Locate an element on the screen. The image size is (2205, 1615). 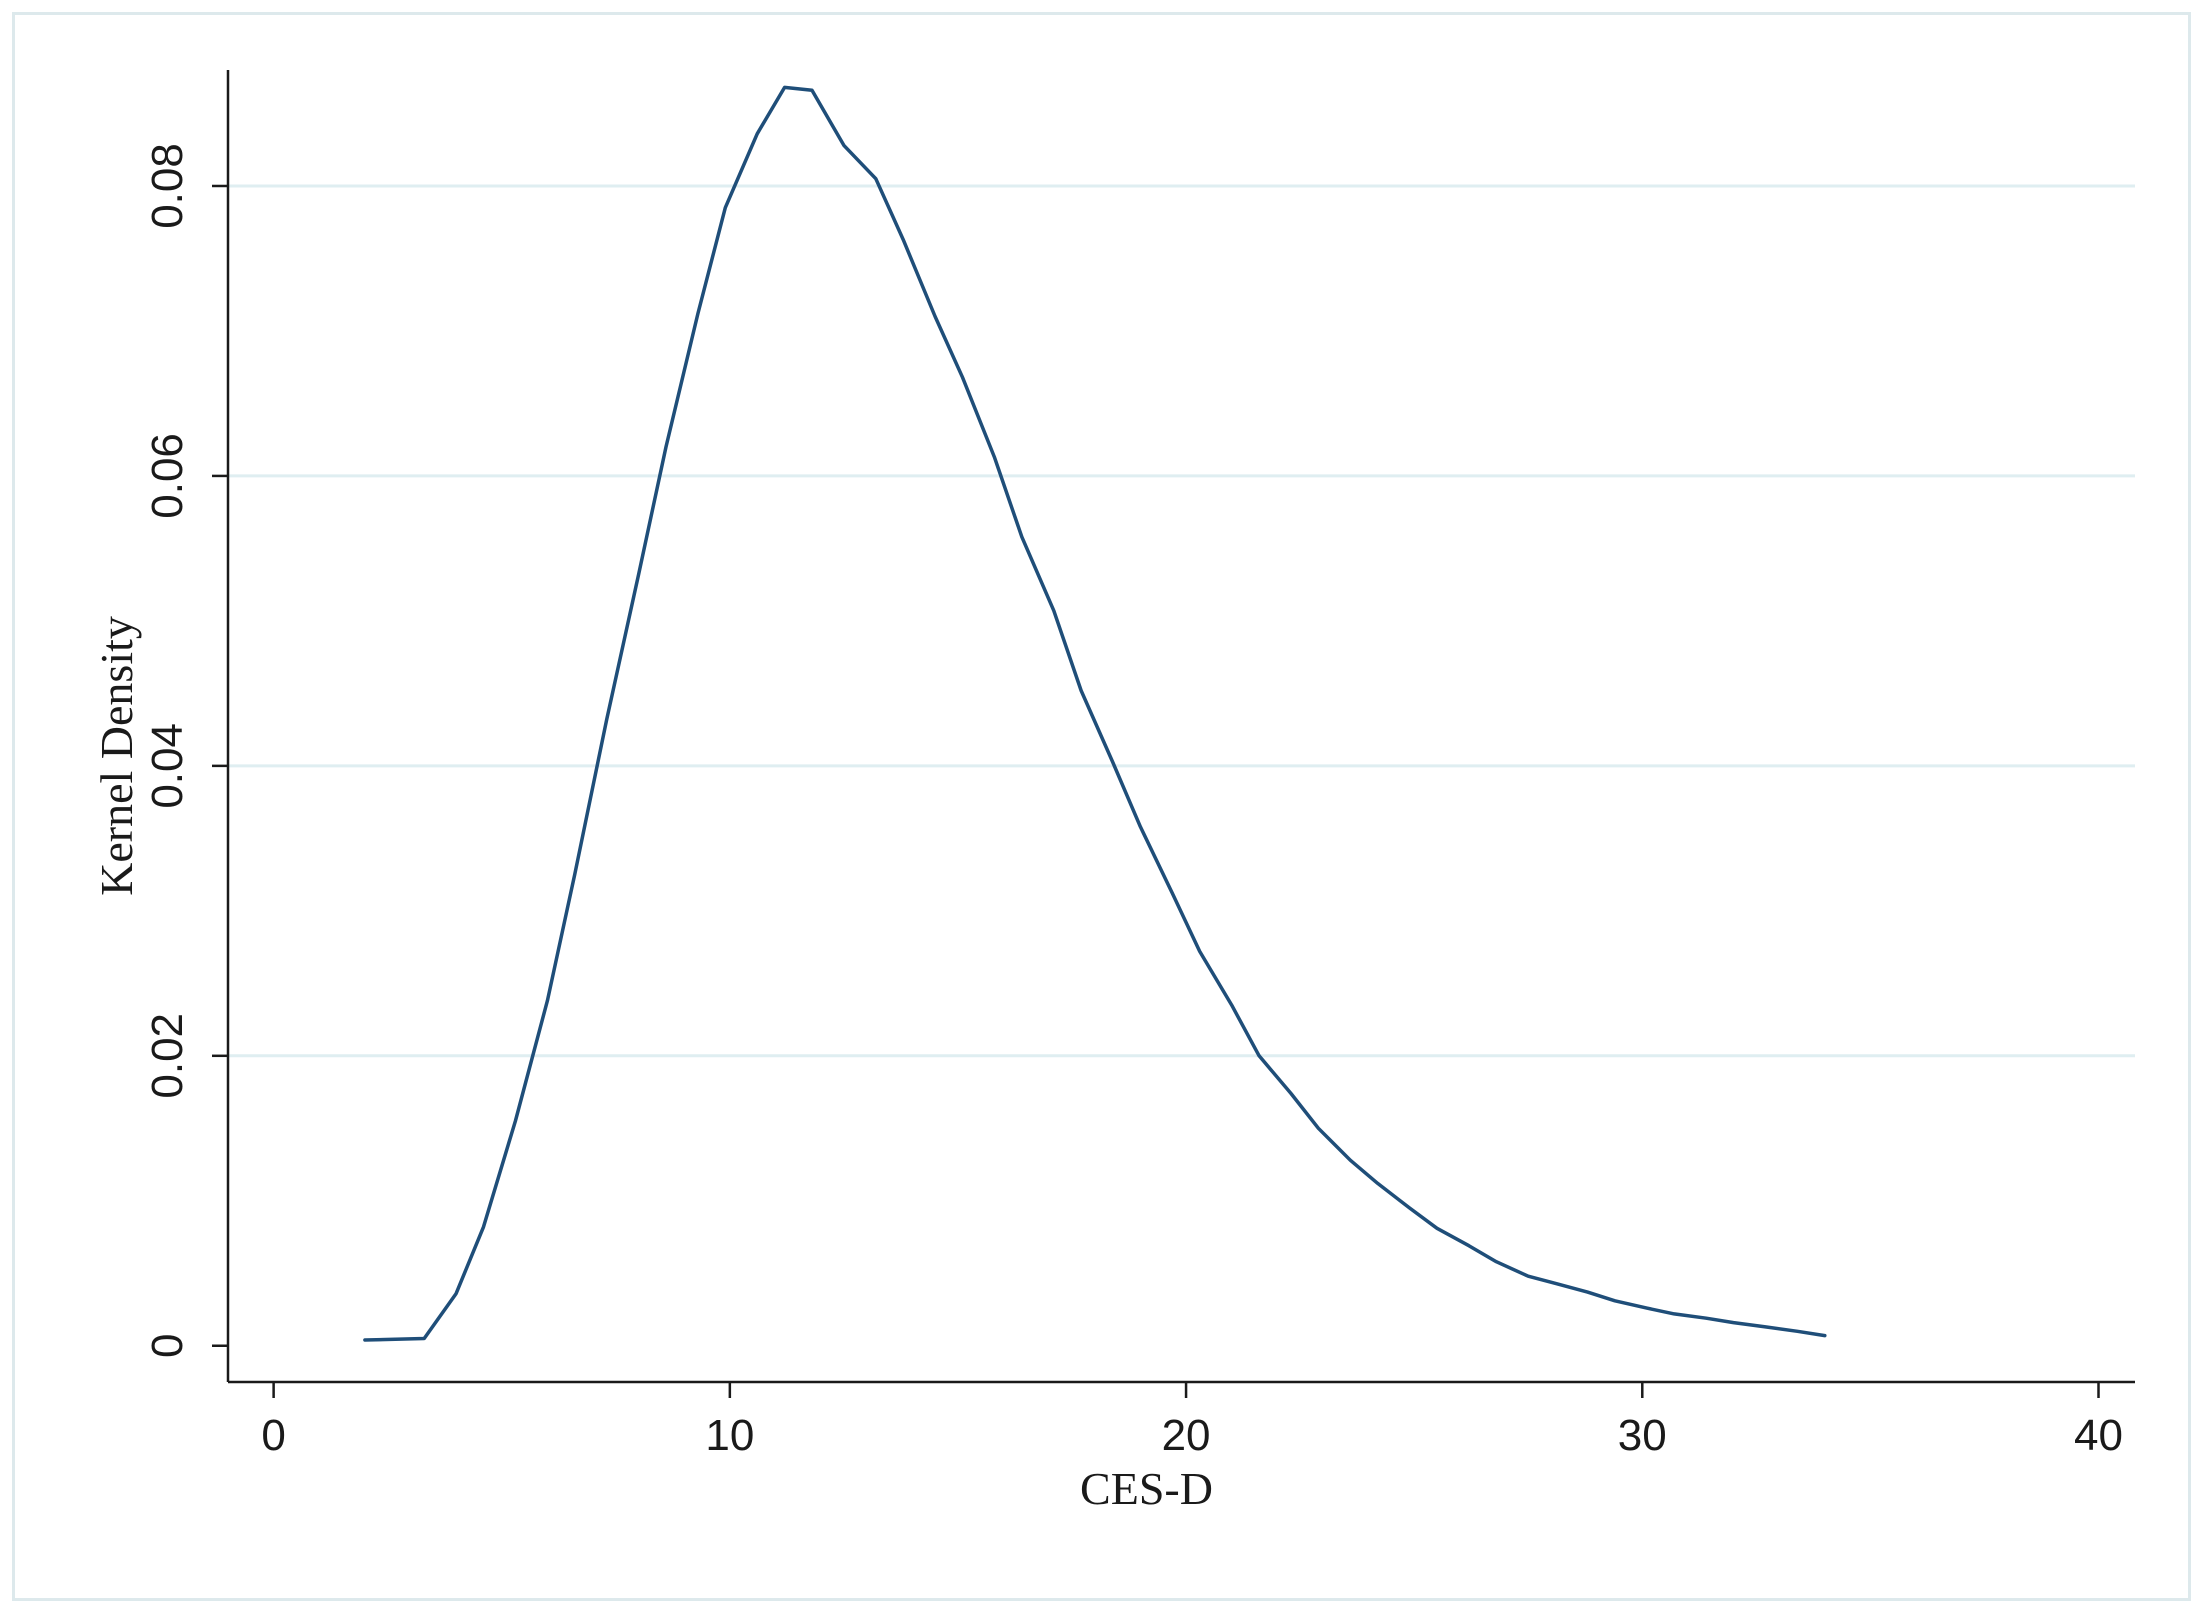
y-tick-label: 0.08 is located at coordinates (167, 186).